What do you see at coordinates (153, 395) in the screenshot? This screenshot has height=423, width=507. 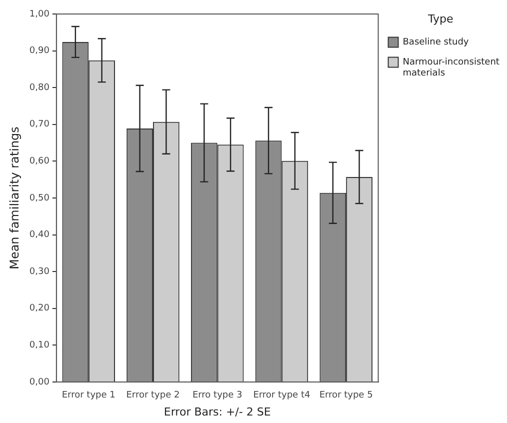 I see `x-tick-label: Error type 2` at bounding box center [153, 395].